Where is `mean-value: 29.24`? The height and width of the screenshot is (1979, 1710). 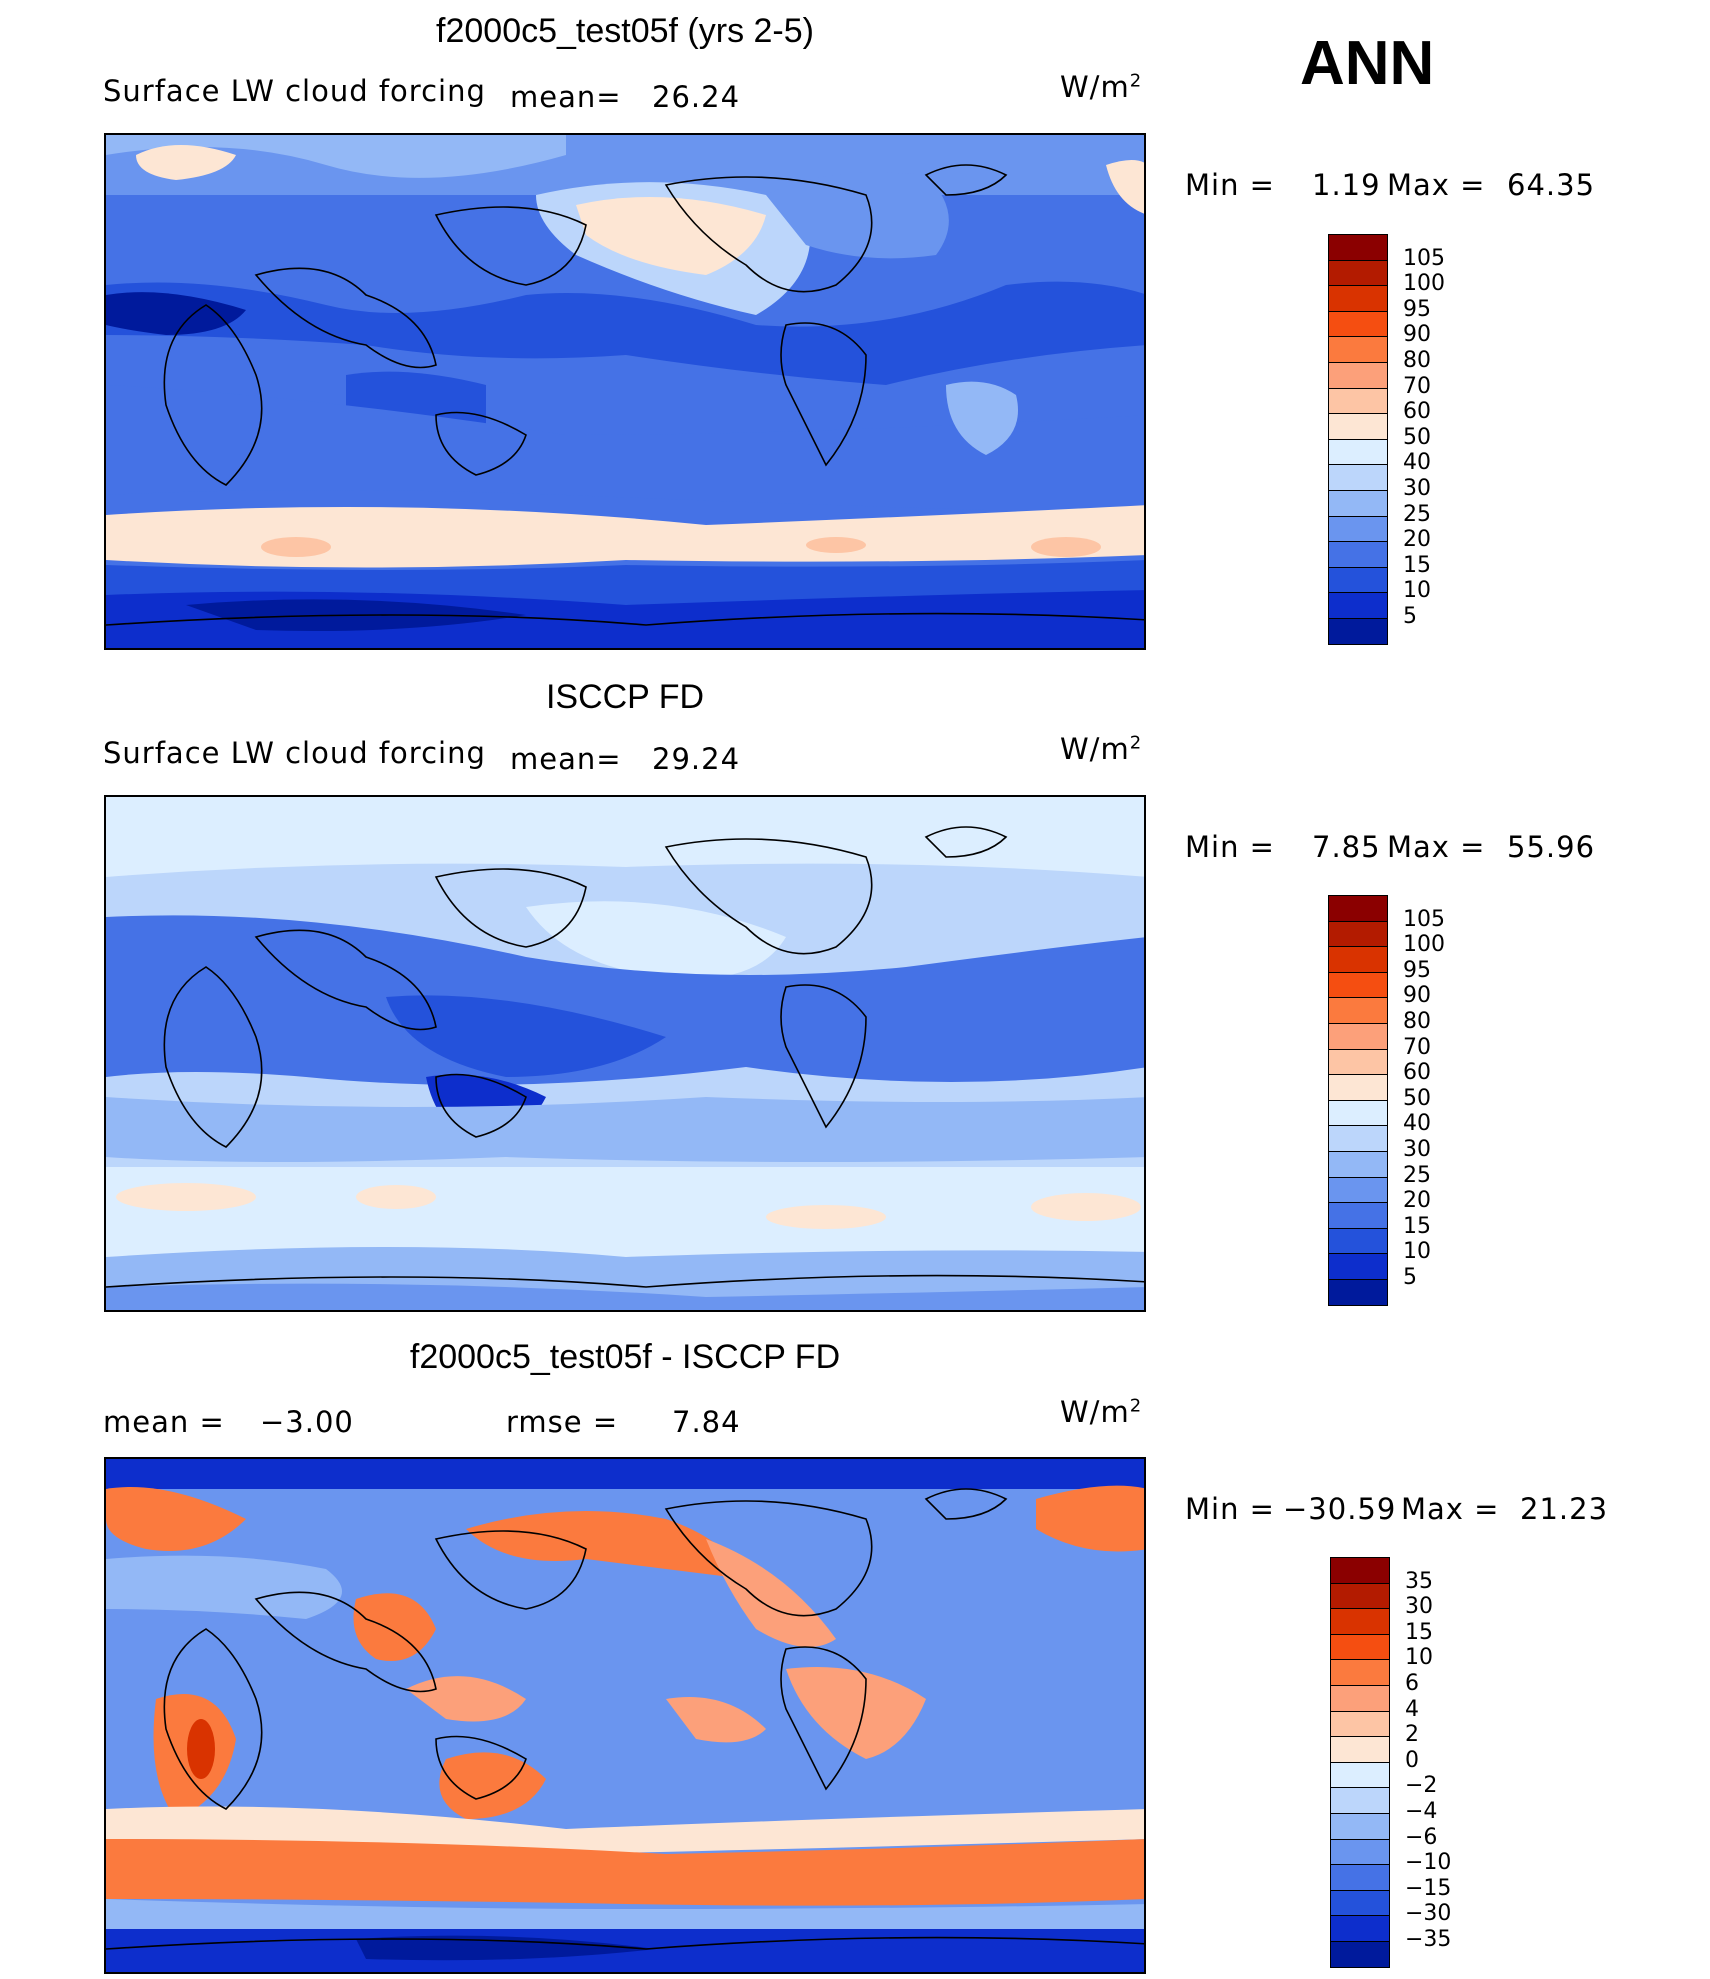 mean-value: 29.24 is located at coordinates (696, 759).